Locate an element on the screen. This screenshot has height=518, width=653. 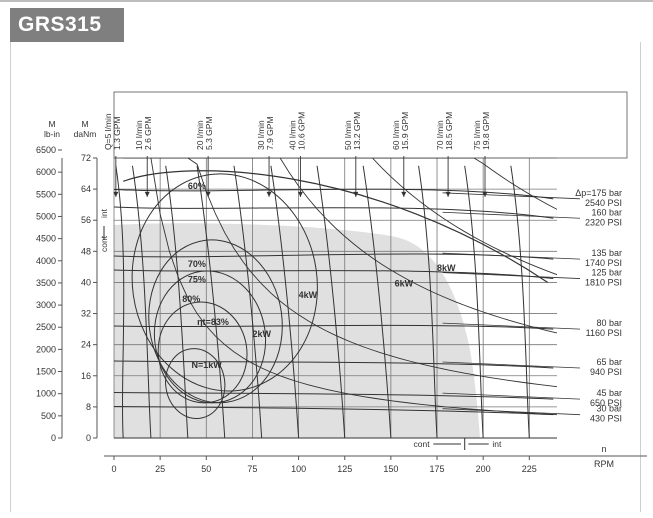
outer-y-tick-label: 3000 is located at coordinates (46, 305).